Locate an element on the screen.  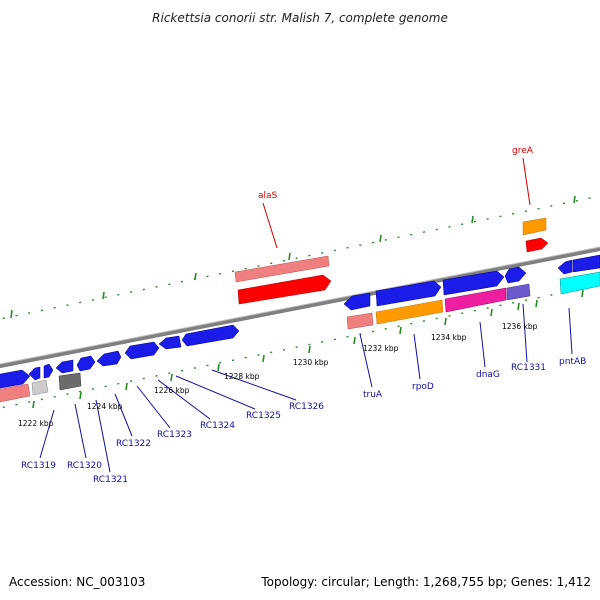
tick-label-1232: 1232 kbp is located at coordinates (381, 348).